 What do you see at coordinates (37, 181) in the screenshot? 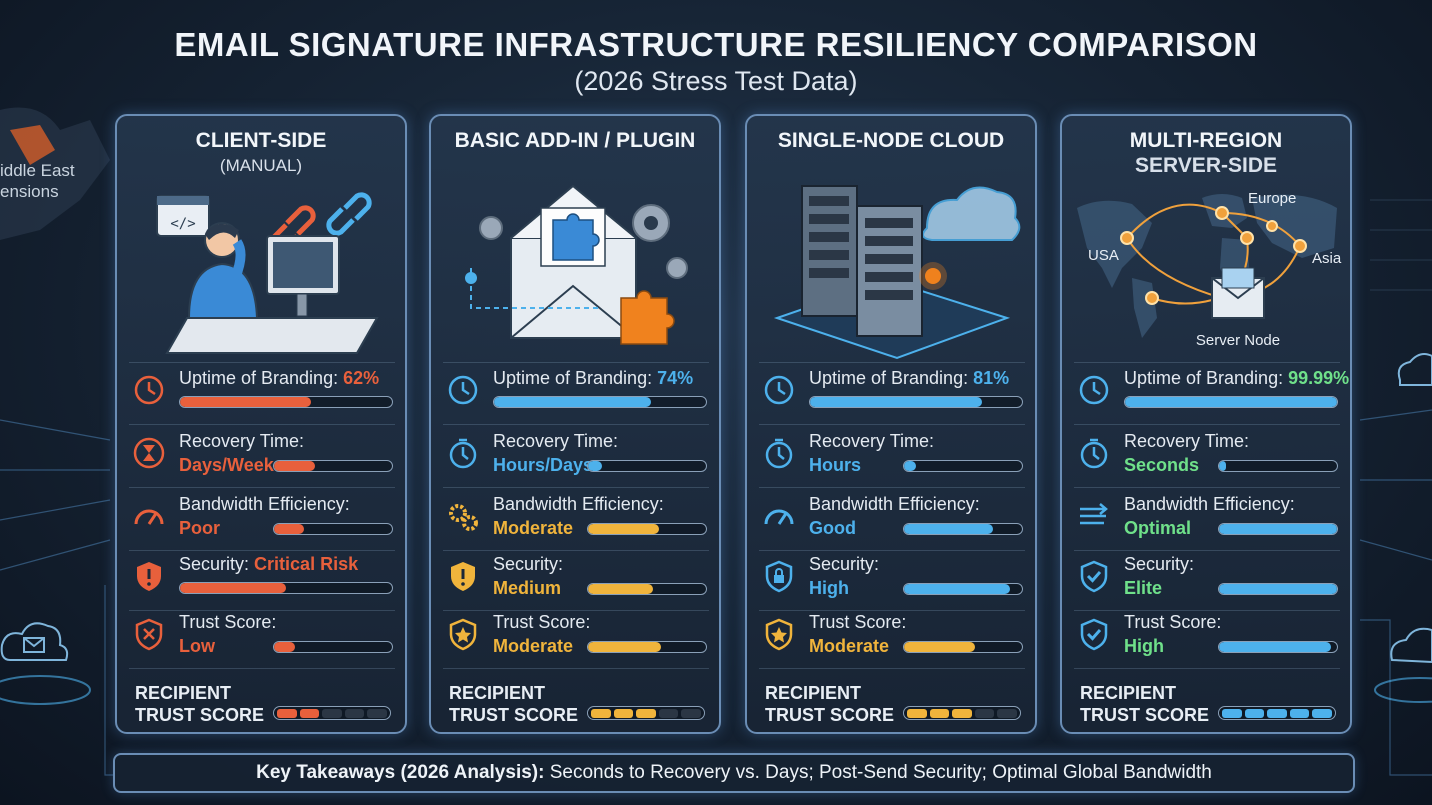
I see `background-map-label: iddle East ensions` at bounding box center [37, 181].